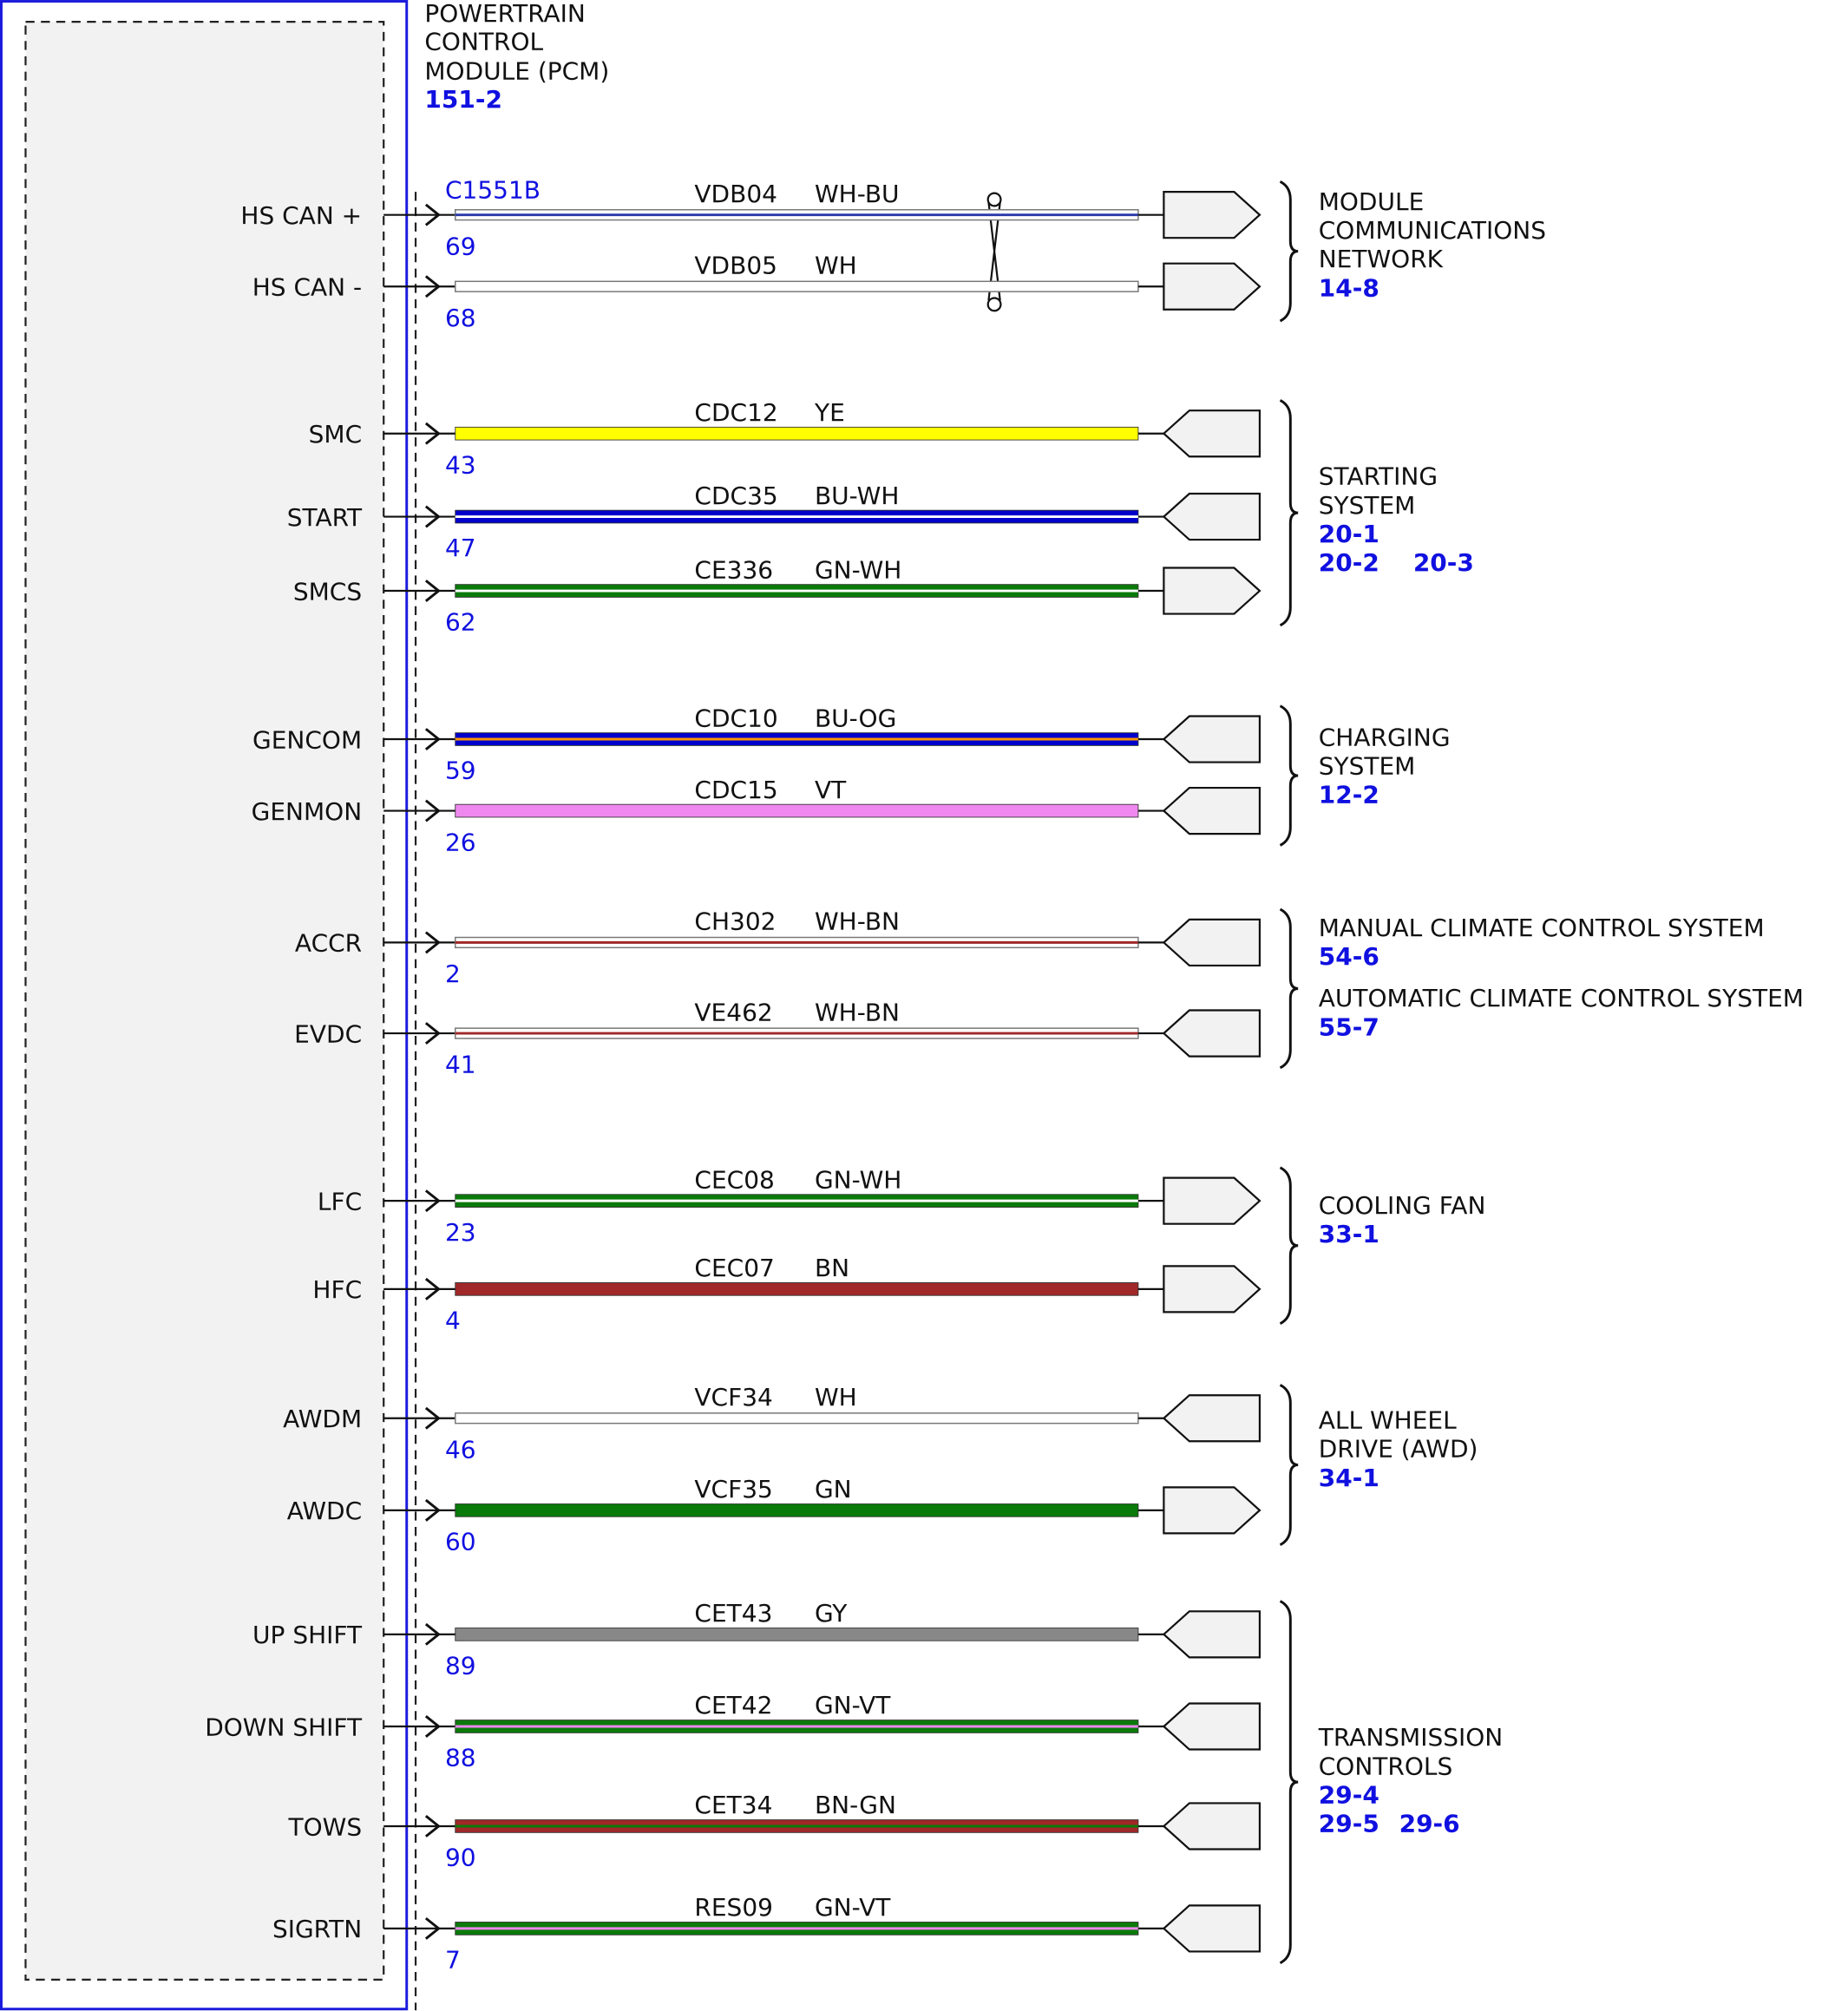 The image size is (1848, 2011). Describe the element at coordinates (460, 622) in the screenshot. I see `pin-number: 62` at that location.